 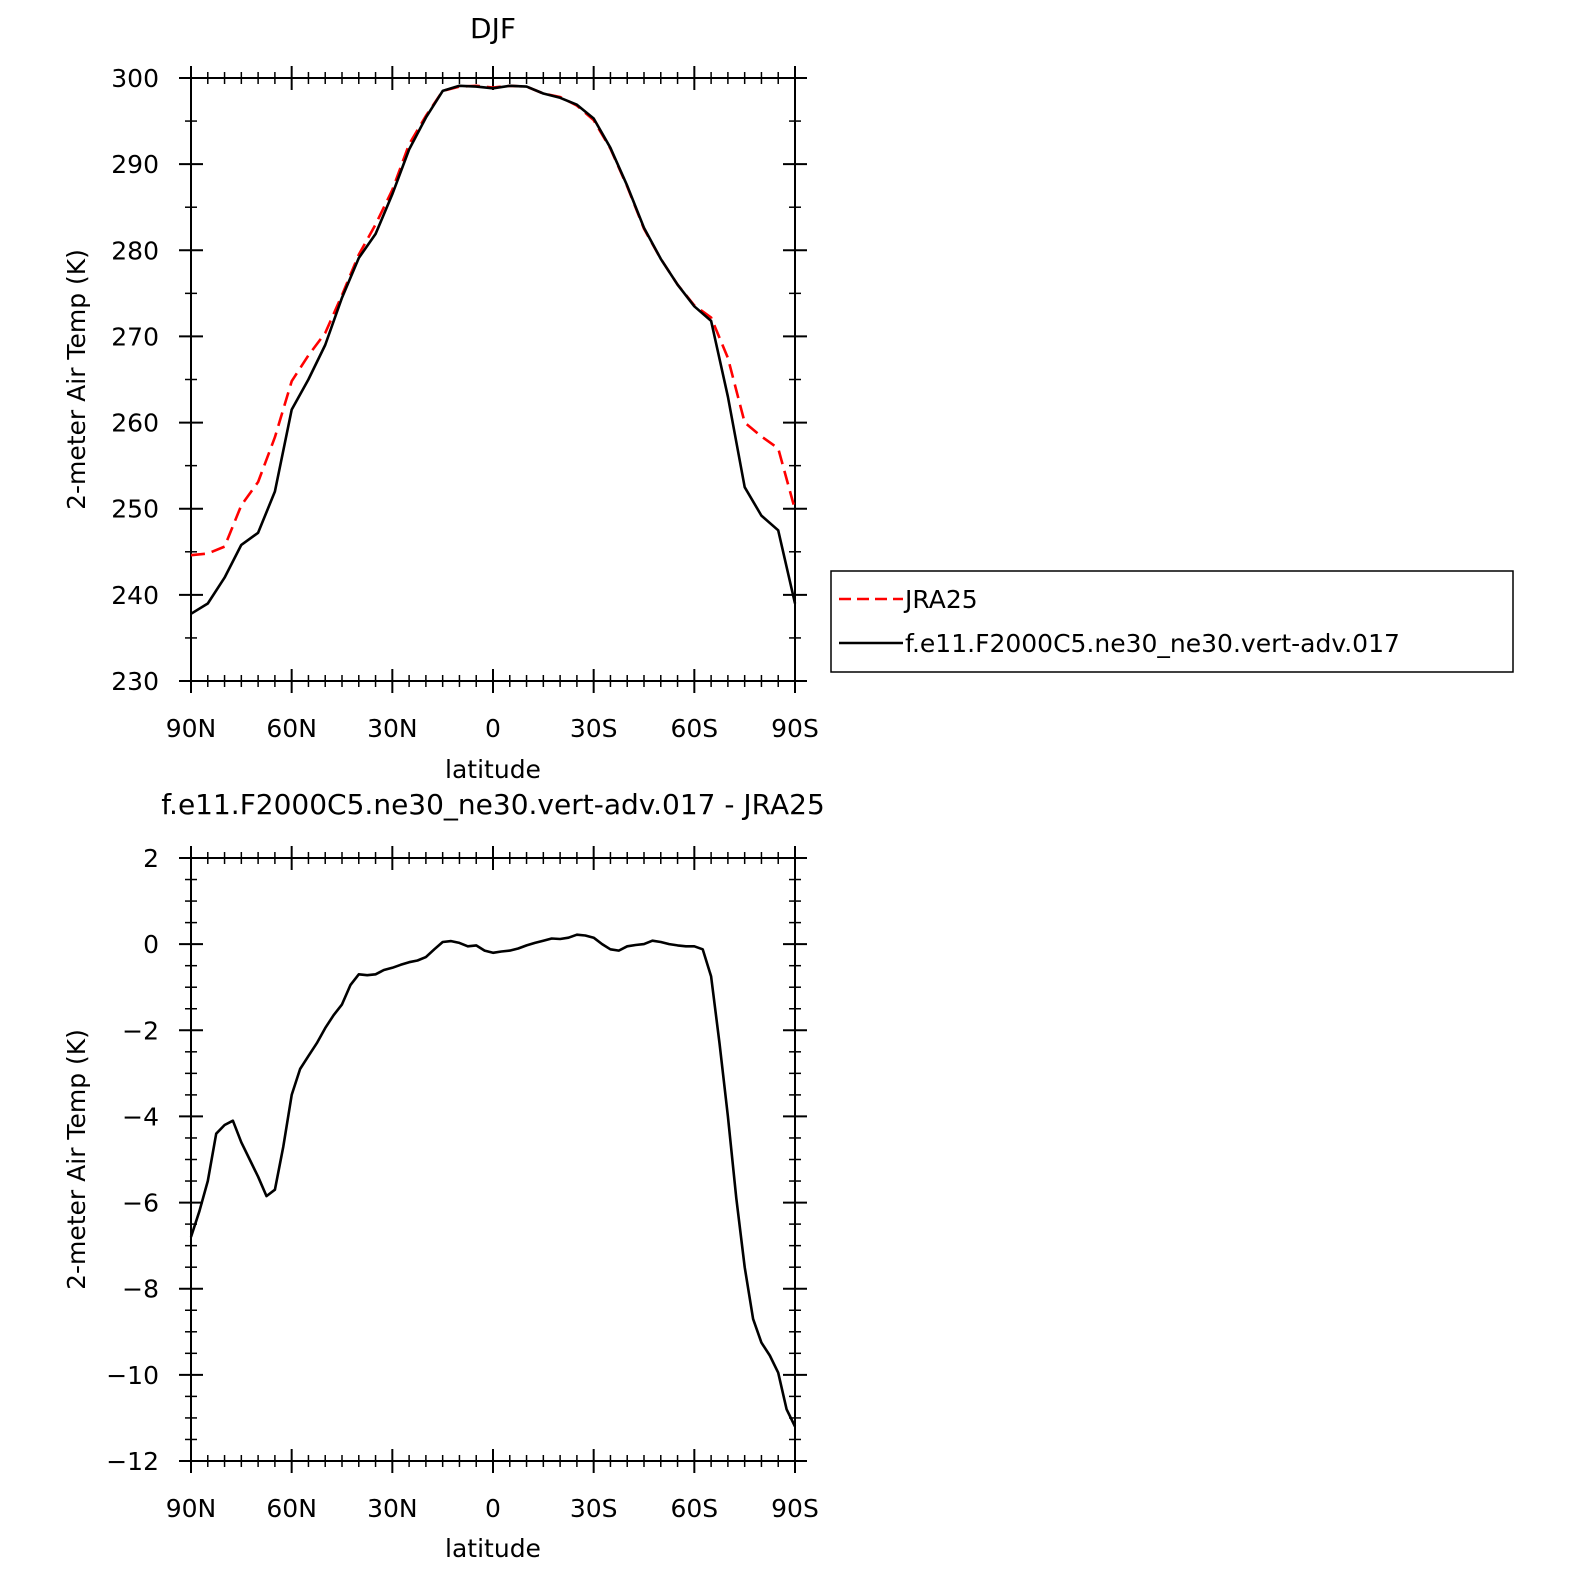 I want to click on y-tick-label: −2, so click(x=140, y=1030).